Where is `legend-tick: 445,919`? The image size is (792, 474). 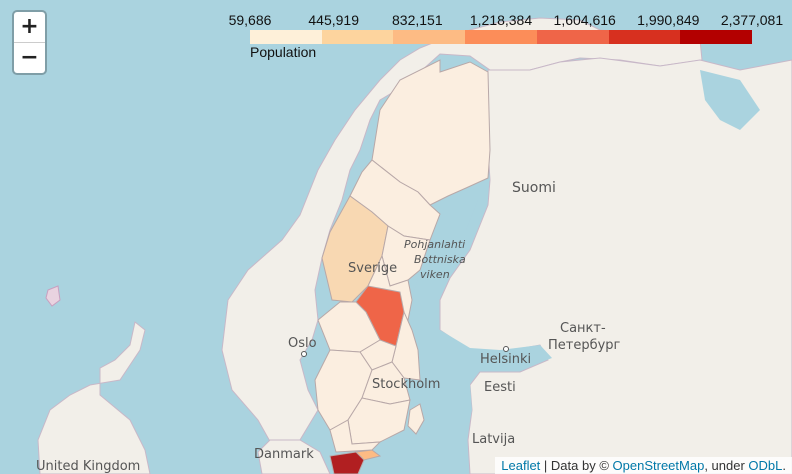
legend-tick: 445,919 is located at coordinates (333, 20).